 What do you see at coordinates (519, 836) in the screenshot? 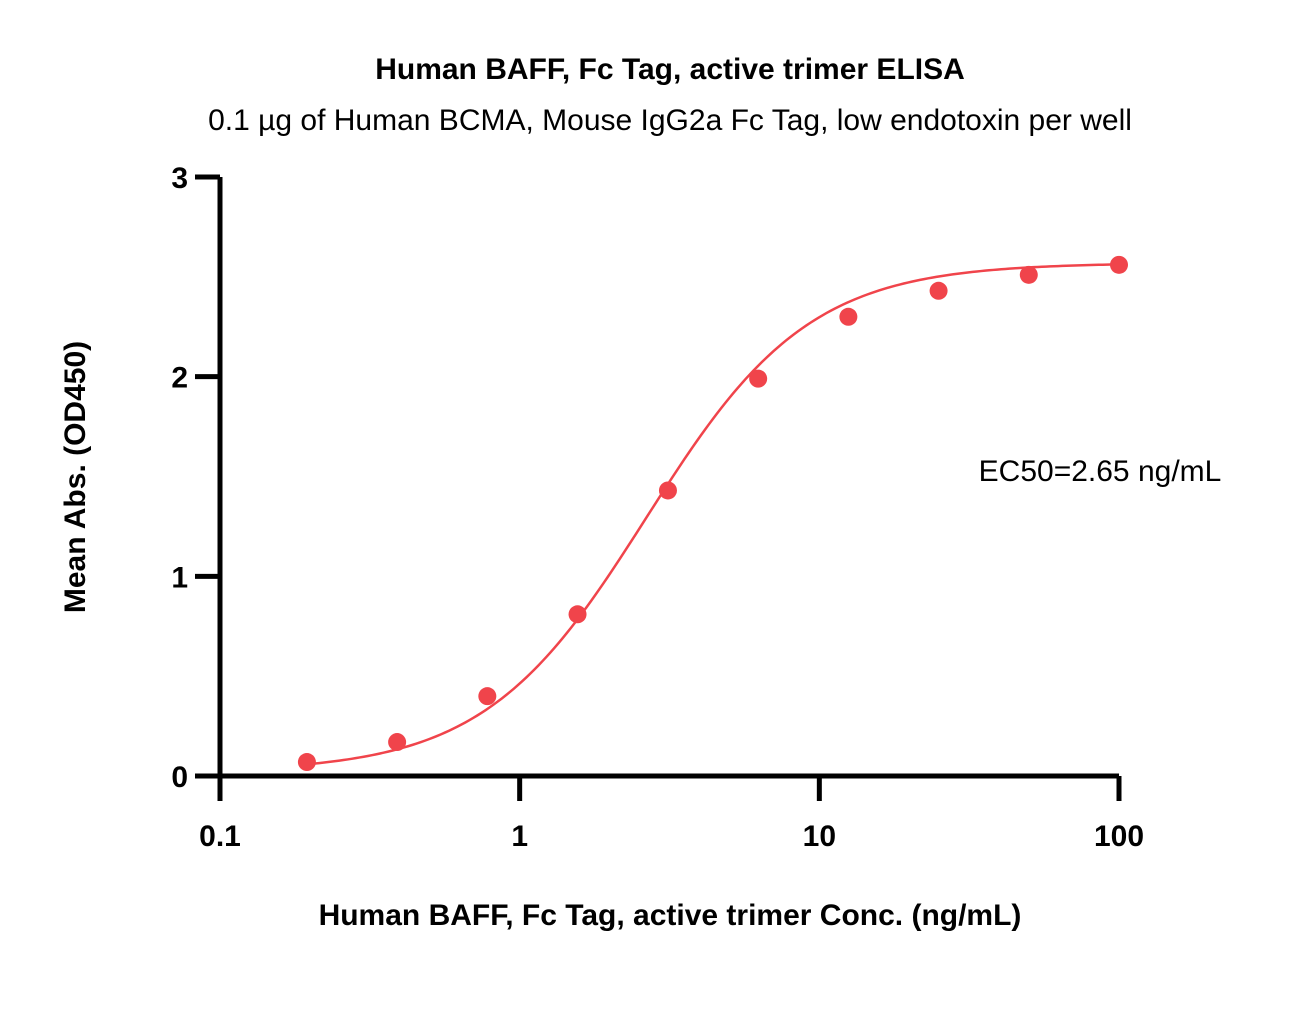
I see `x-tick-label: 1` at bounding box center [519, 836].